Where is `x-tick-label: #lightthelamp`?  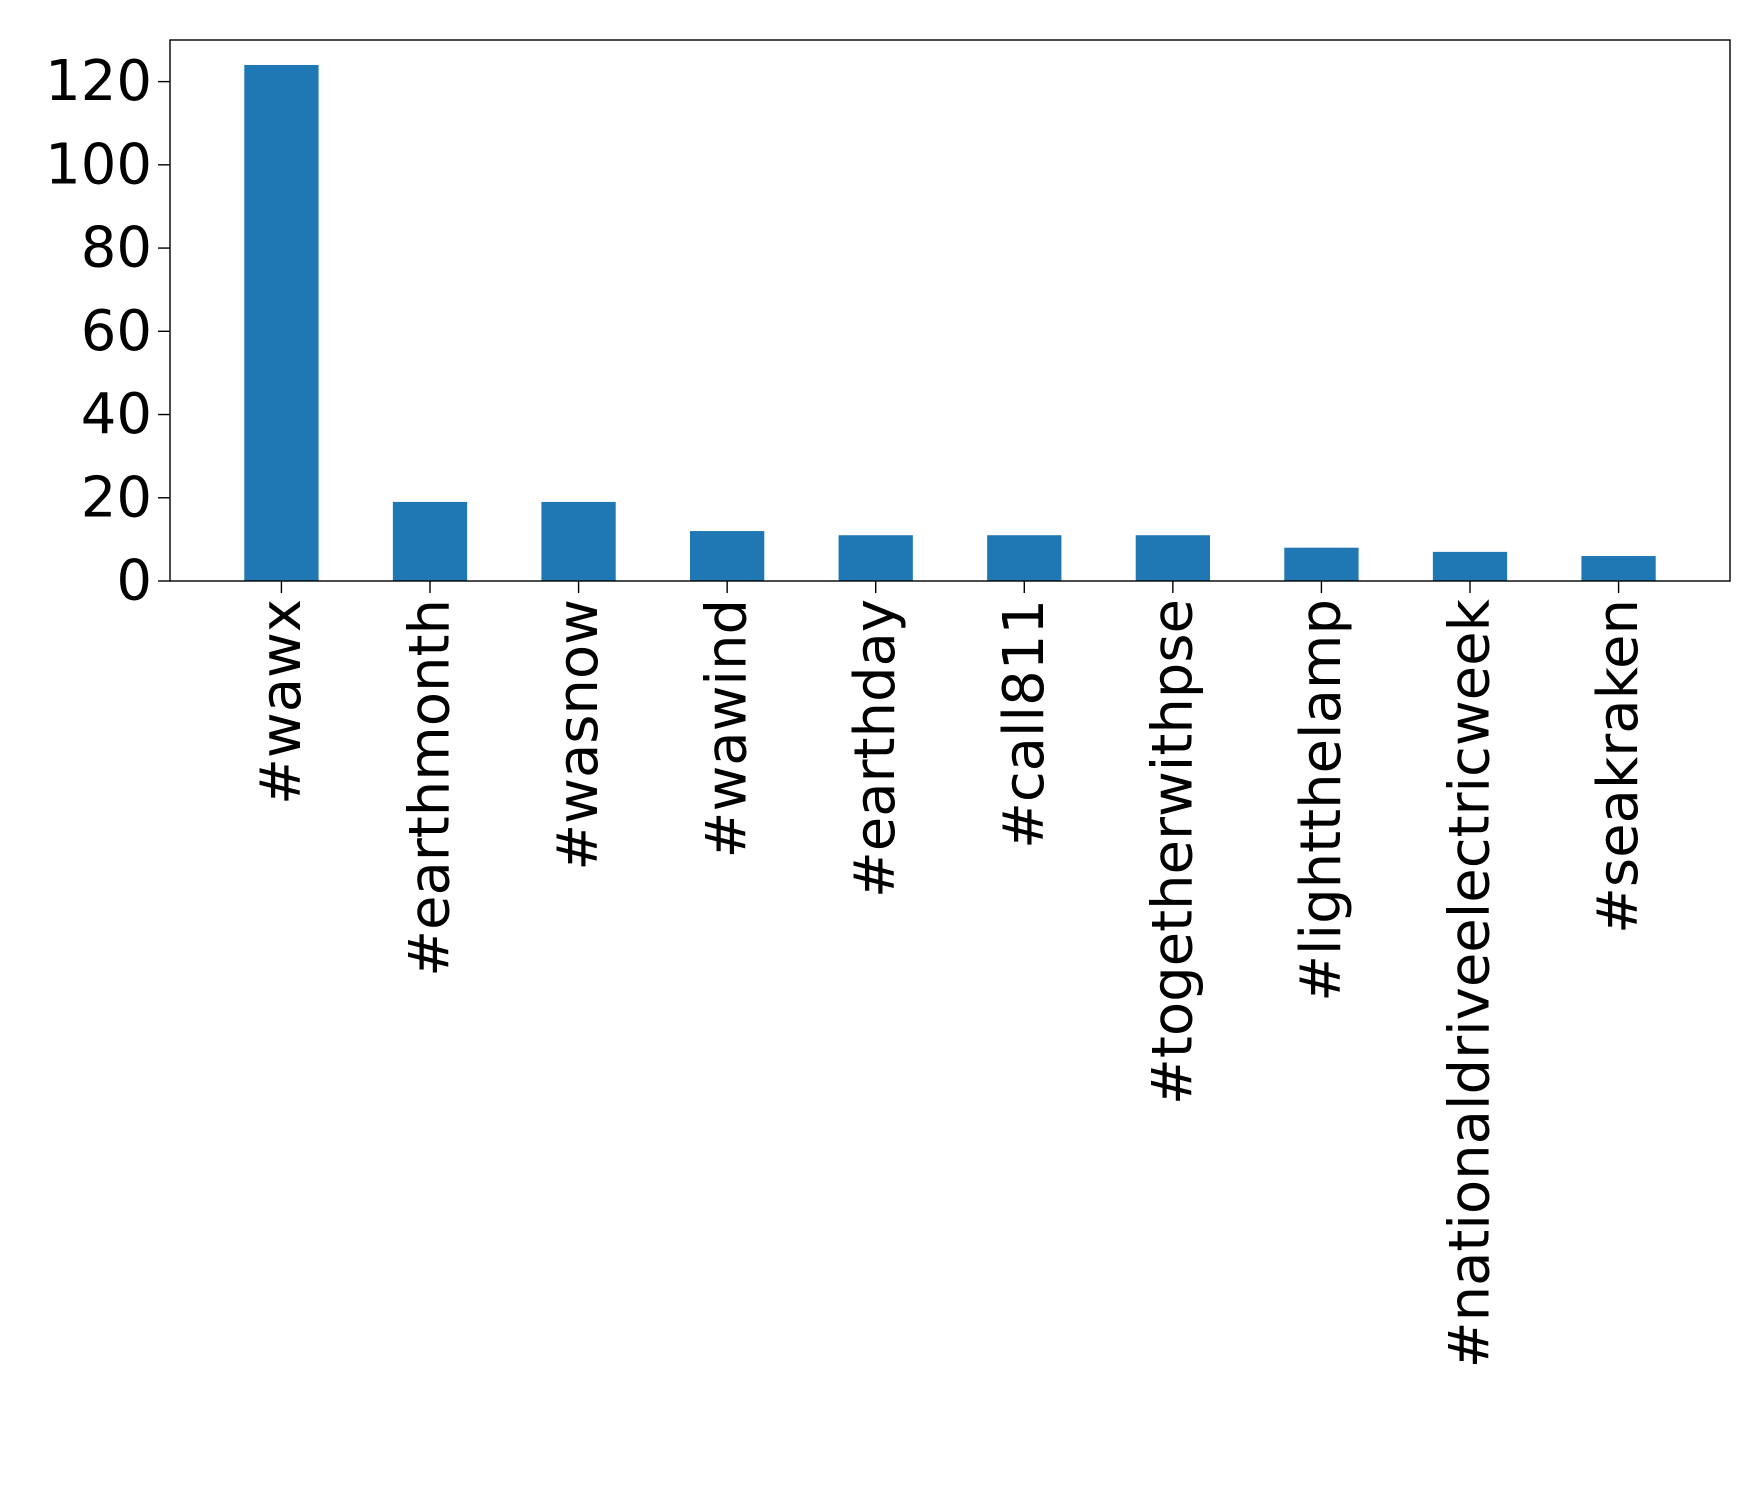 x-tick-label: #lightthelamp is located at coordinates (1321, 800).